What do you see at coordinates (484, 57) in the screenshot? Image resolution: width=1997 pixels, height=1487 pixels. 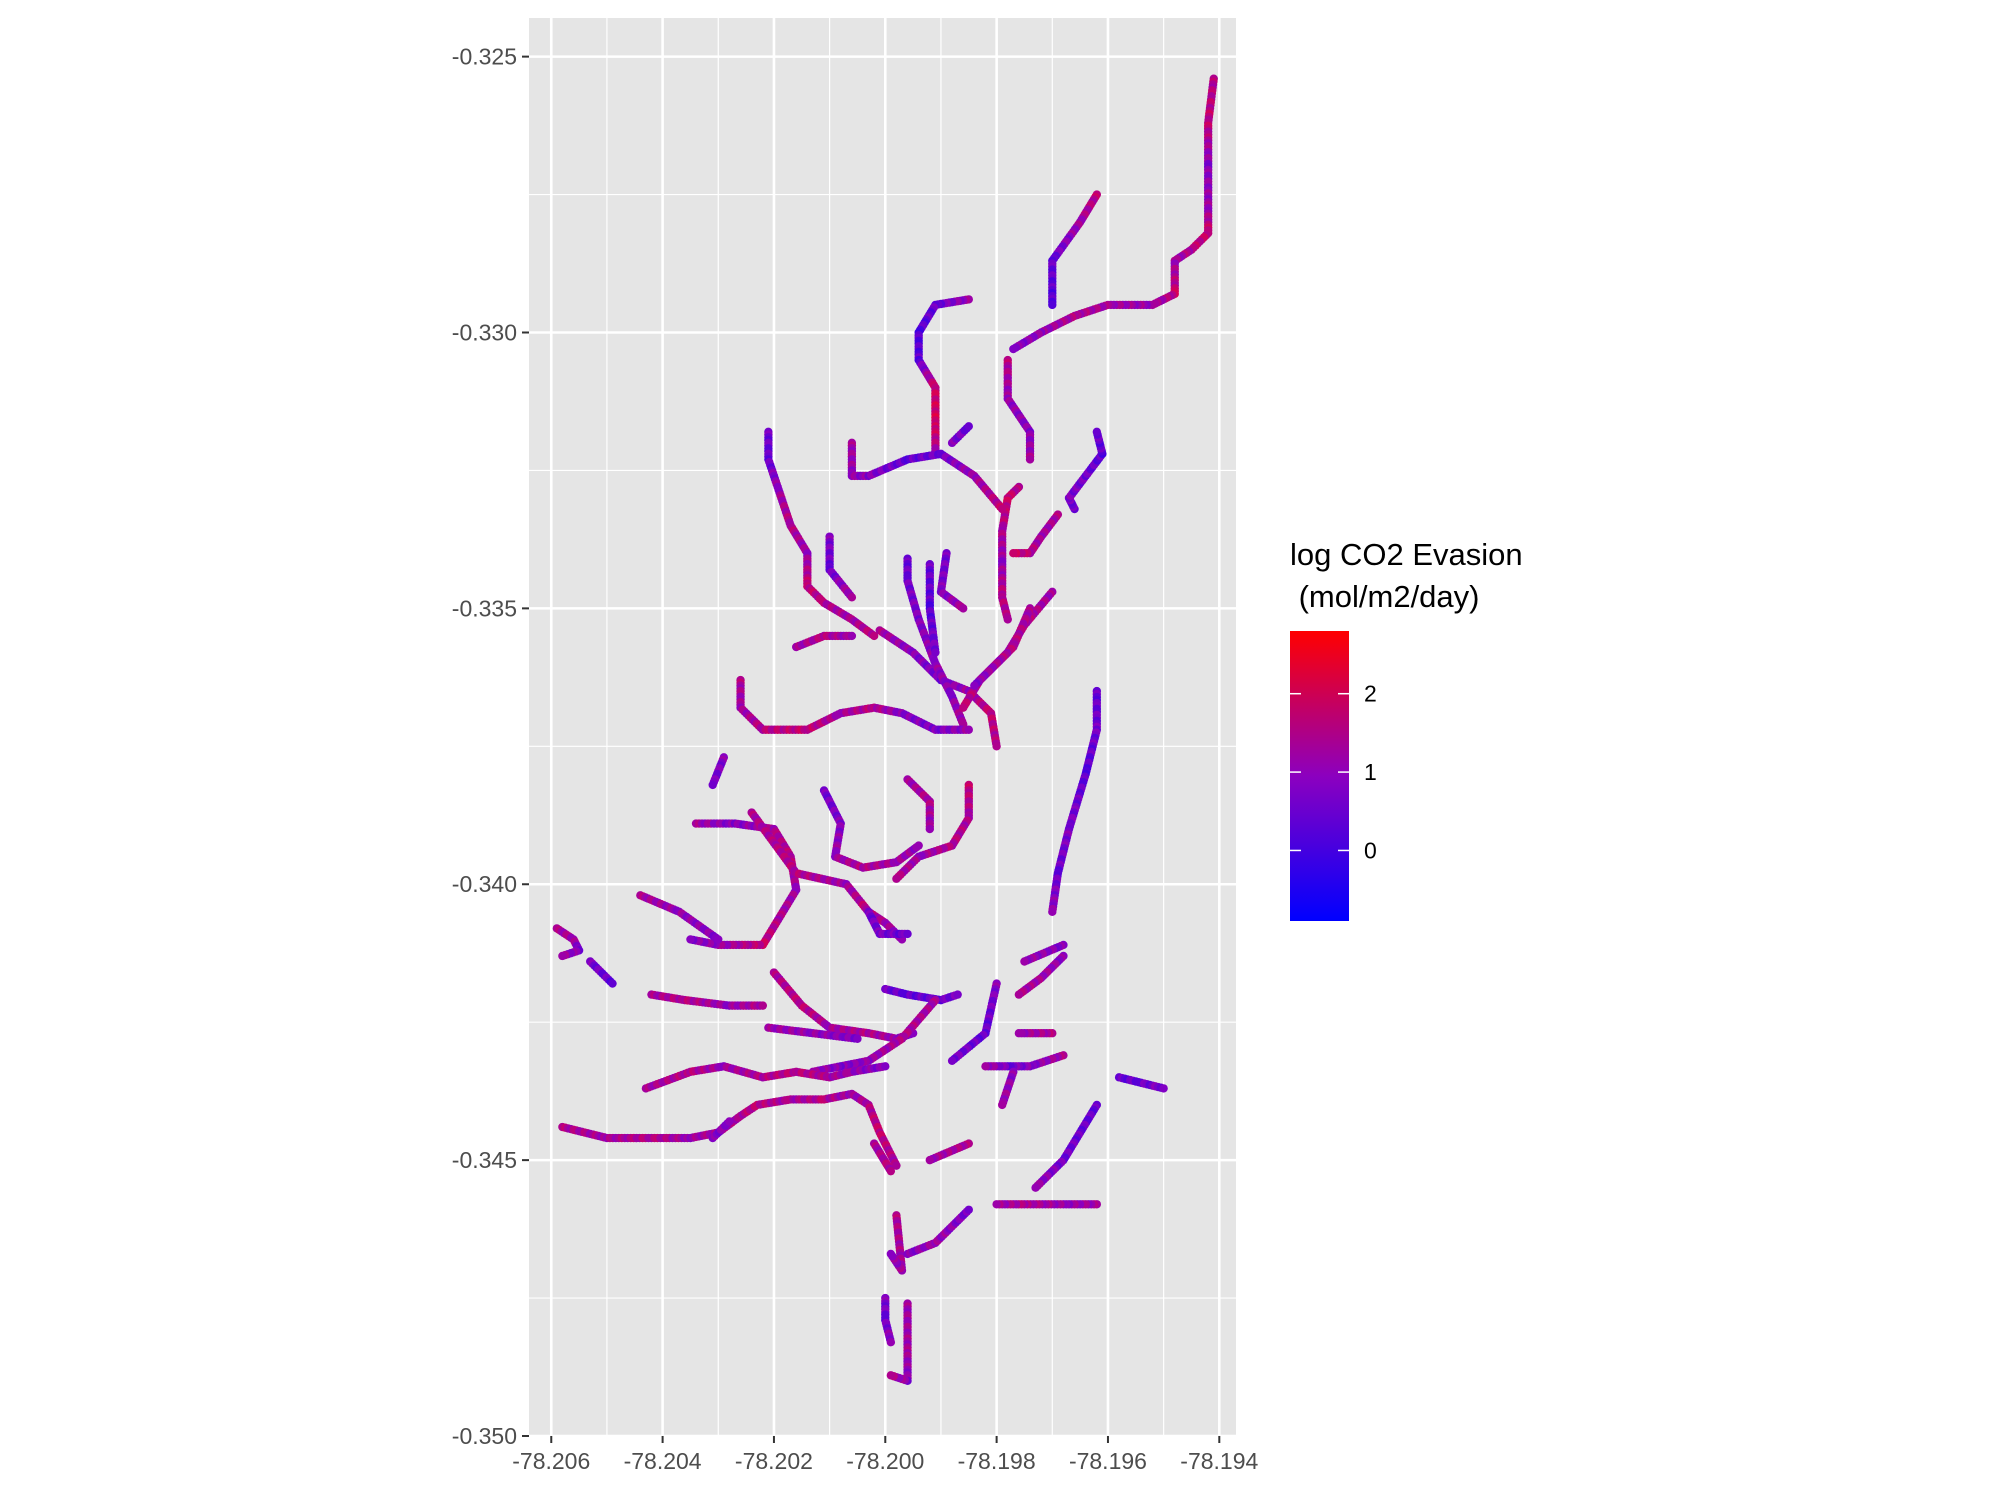 I see `y-tick-label: -0.325` at bounding box center [484, 57].